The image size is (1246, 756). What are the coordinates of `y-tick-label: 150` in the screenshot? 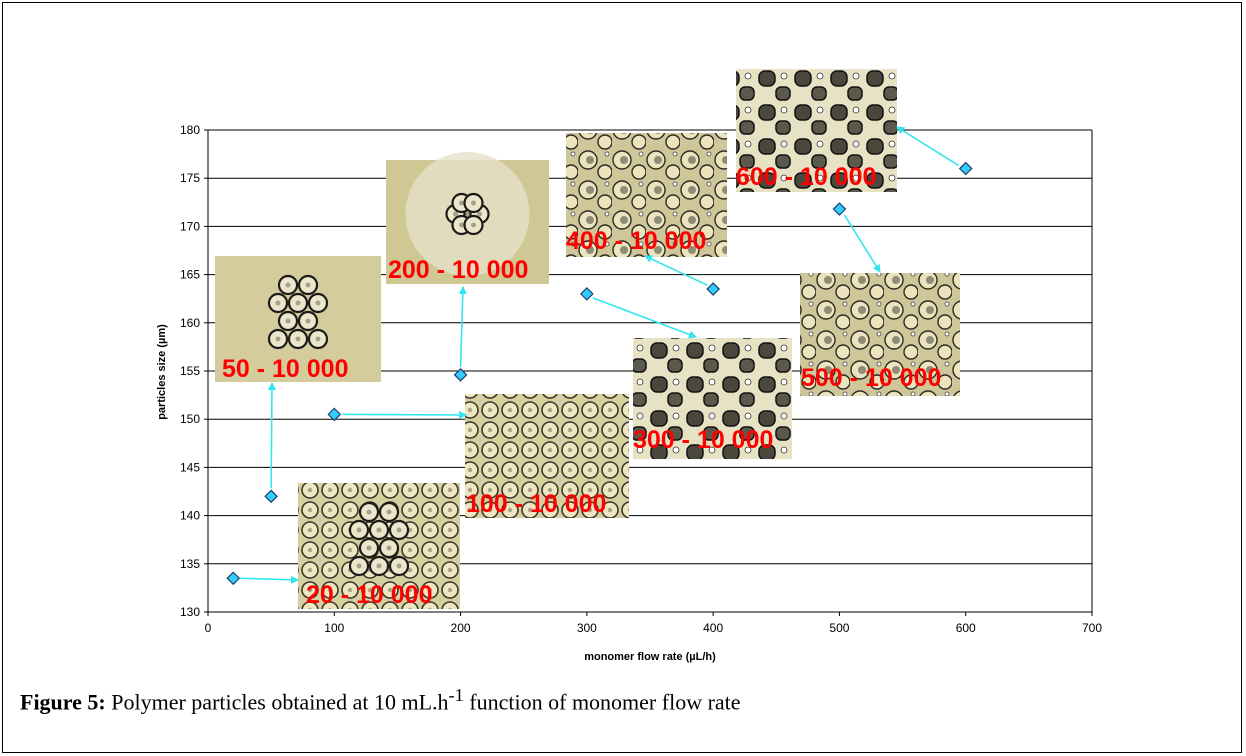 It's located at (190, 419).